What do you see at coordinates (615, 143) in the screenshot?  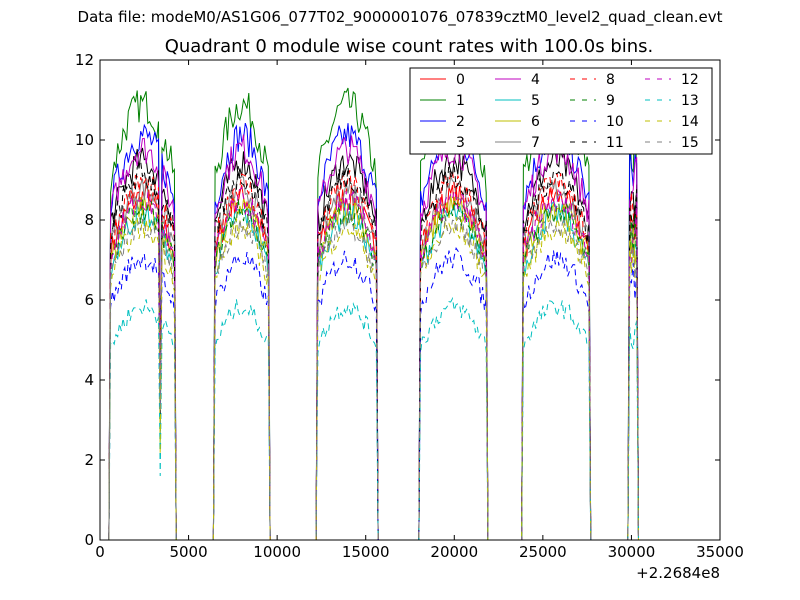 I see `legend-label-11: 11` at bounding box center [615, 143].